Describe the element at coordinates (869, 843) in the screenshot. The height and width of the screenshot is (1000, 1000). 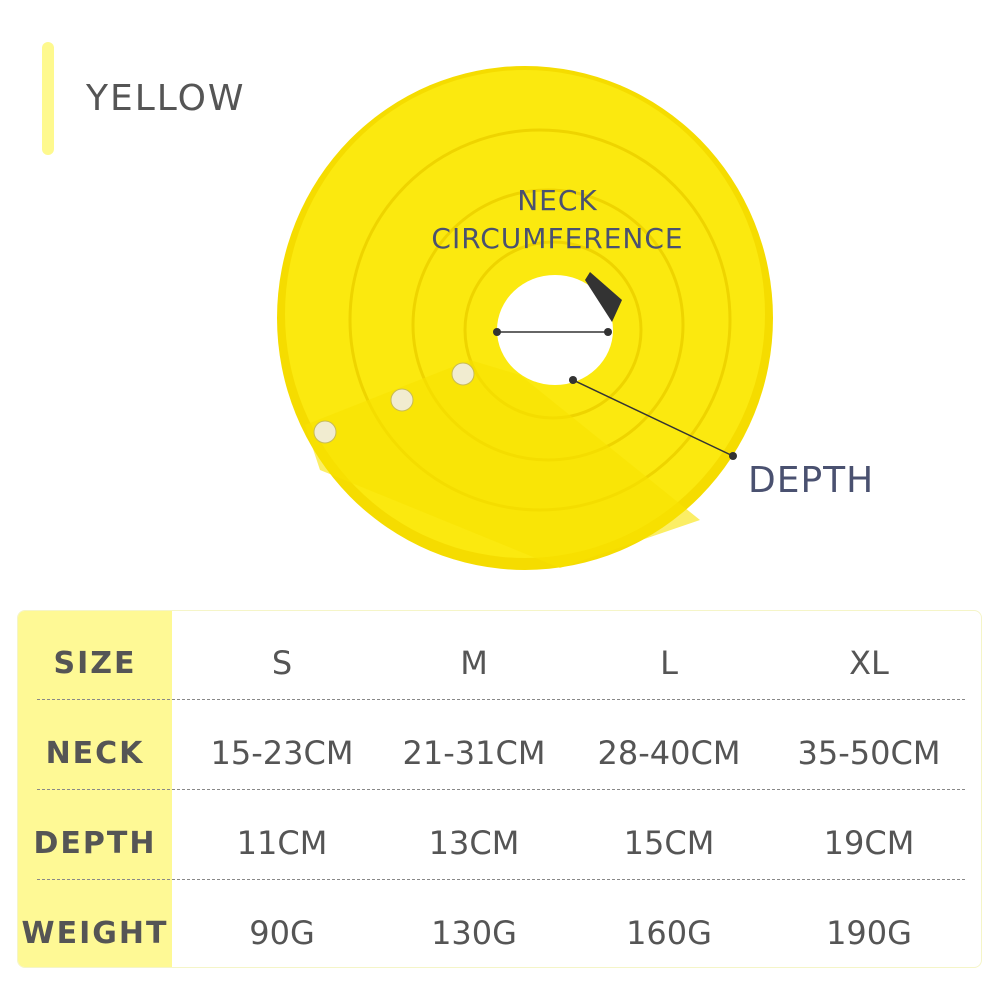
I see `table-cell: 19CM` at that location.